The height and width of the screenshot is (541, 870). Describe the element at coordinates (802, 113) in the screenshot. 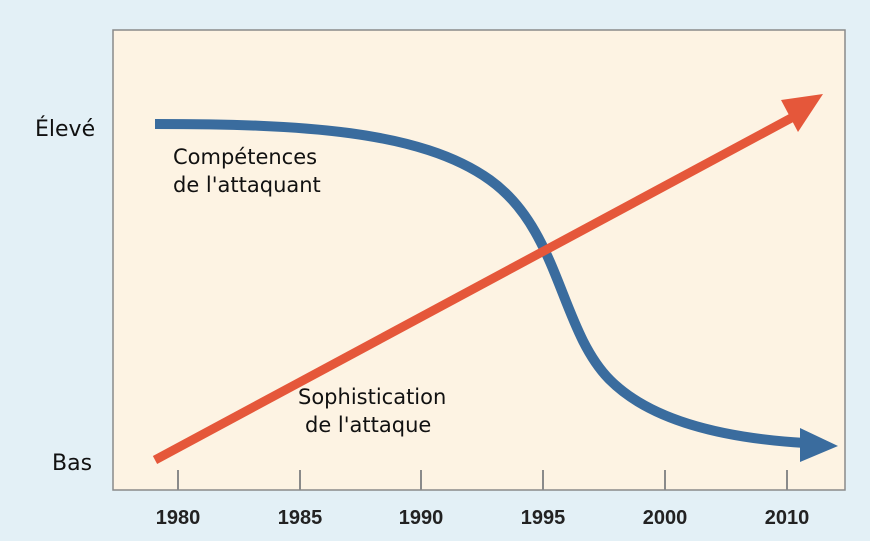

I see `sophistication-arrowhead` at that location.